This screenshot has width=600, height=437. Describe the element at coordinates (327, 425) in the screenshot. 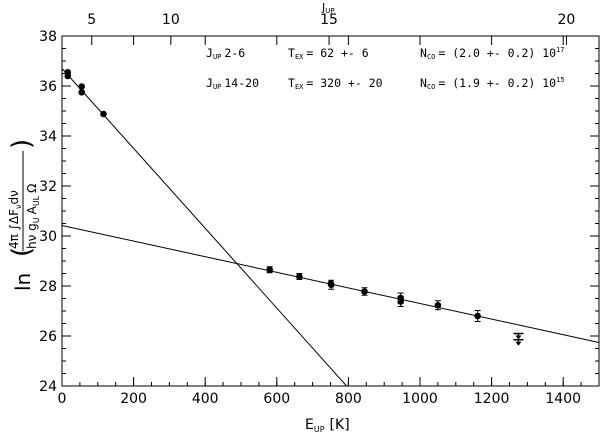

I see `x-axis-label: EUP [K]` at that location.